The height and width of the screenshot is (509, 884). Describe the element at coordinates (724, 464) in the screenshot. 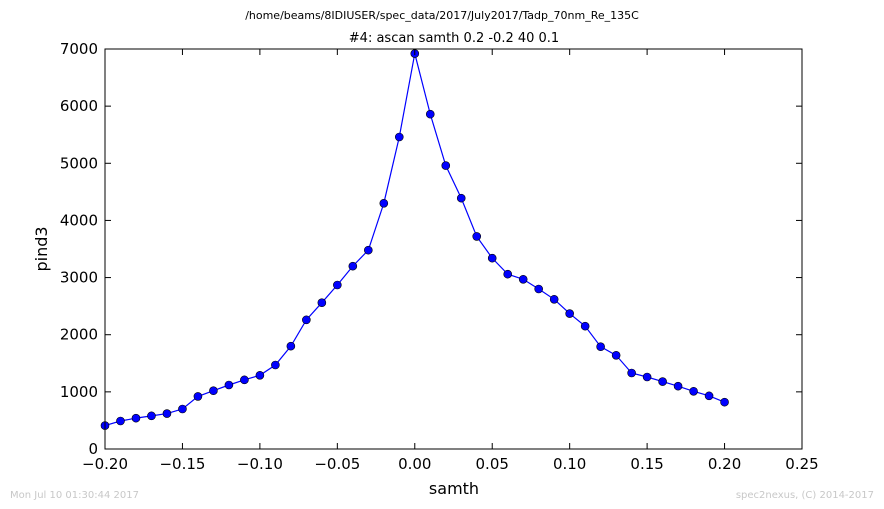

I see `x-tick-label: 0.20` at that location.